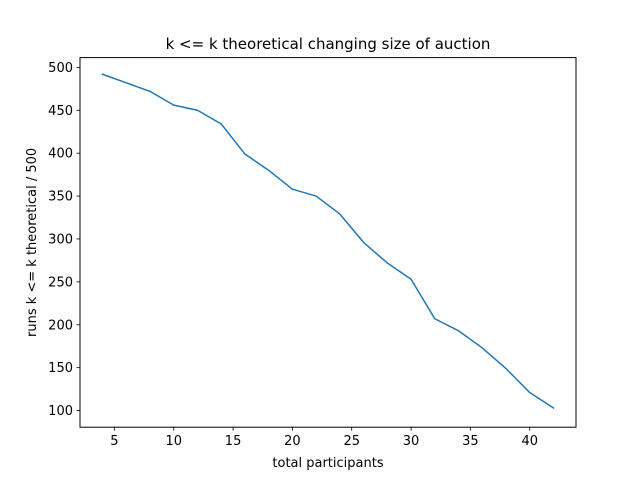 The width and height of the screenshot is (640, 480). Describe the element at coordinates (114, 441) in the screenshot. I see `x-tick-label: 5` at that location.